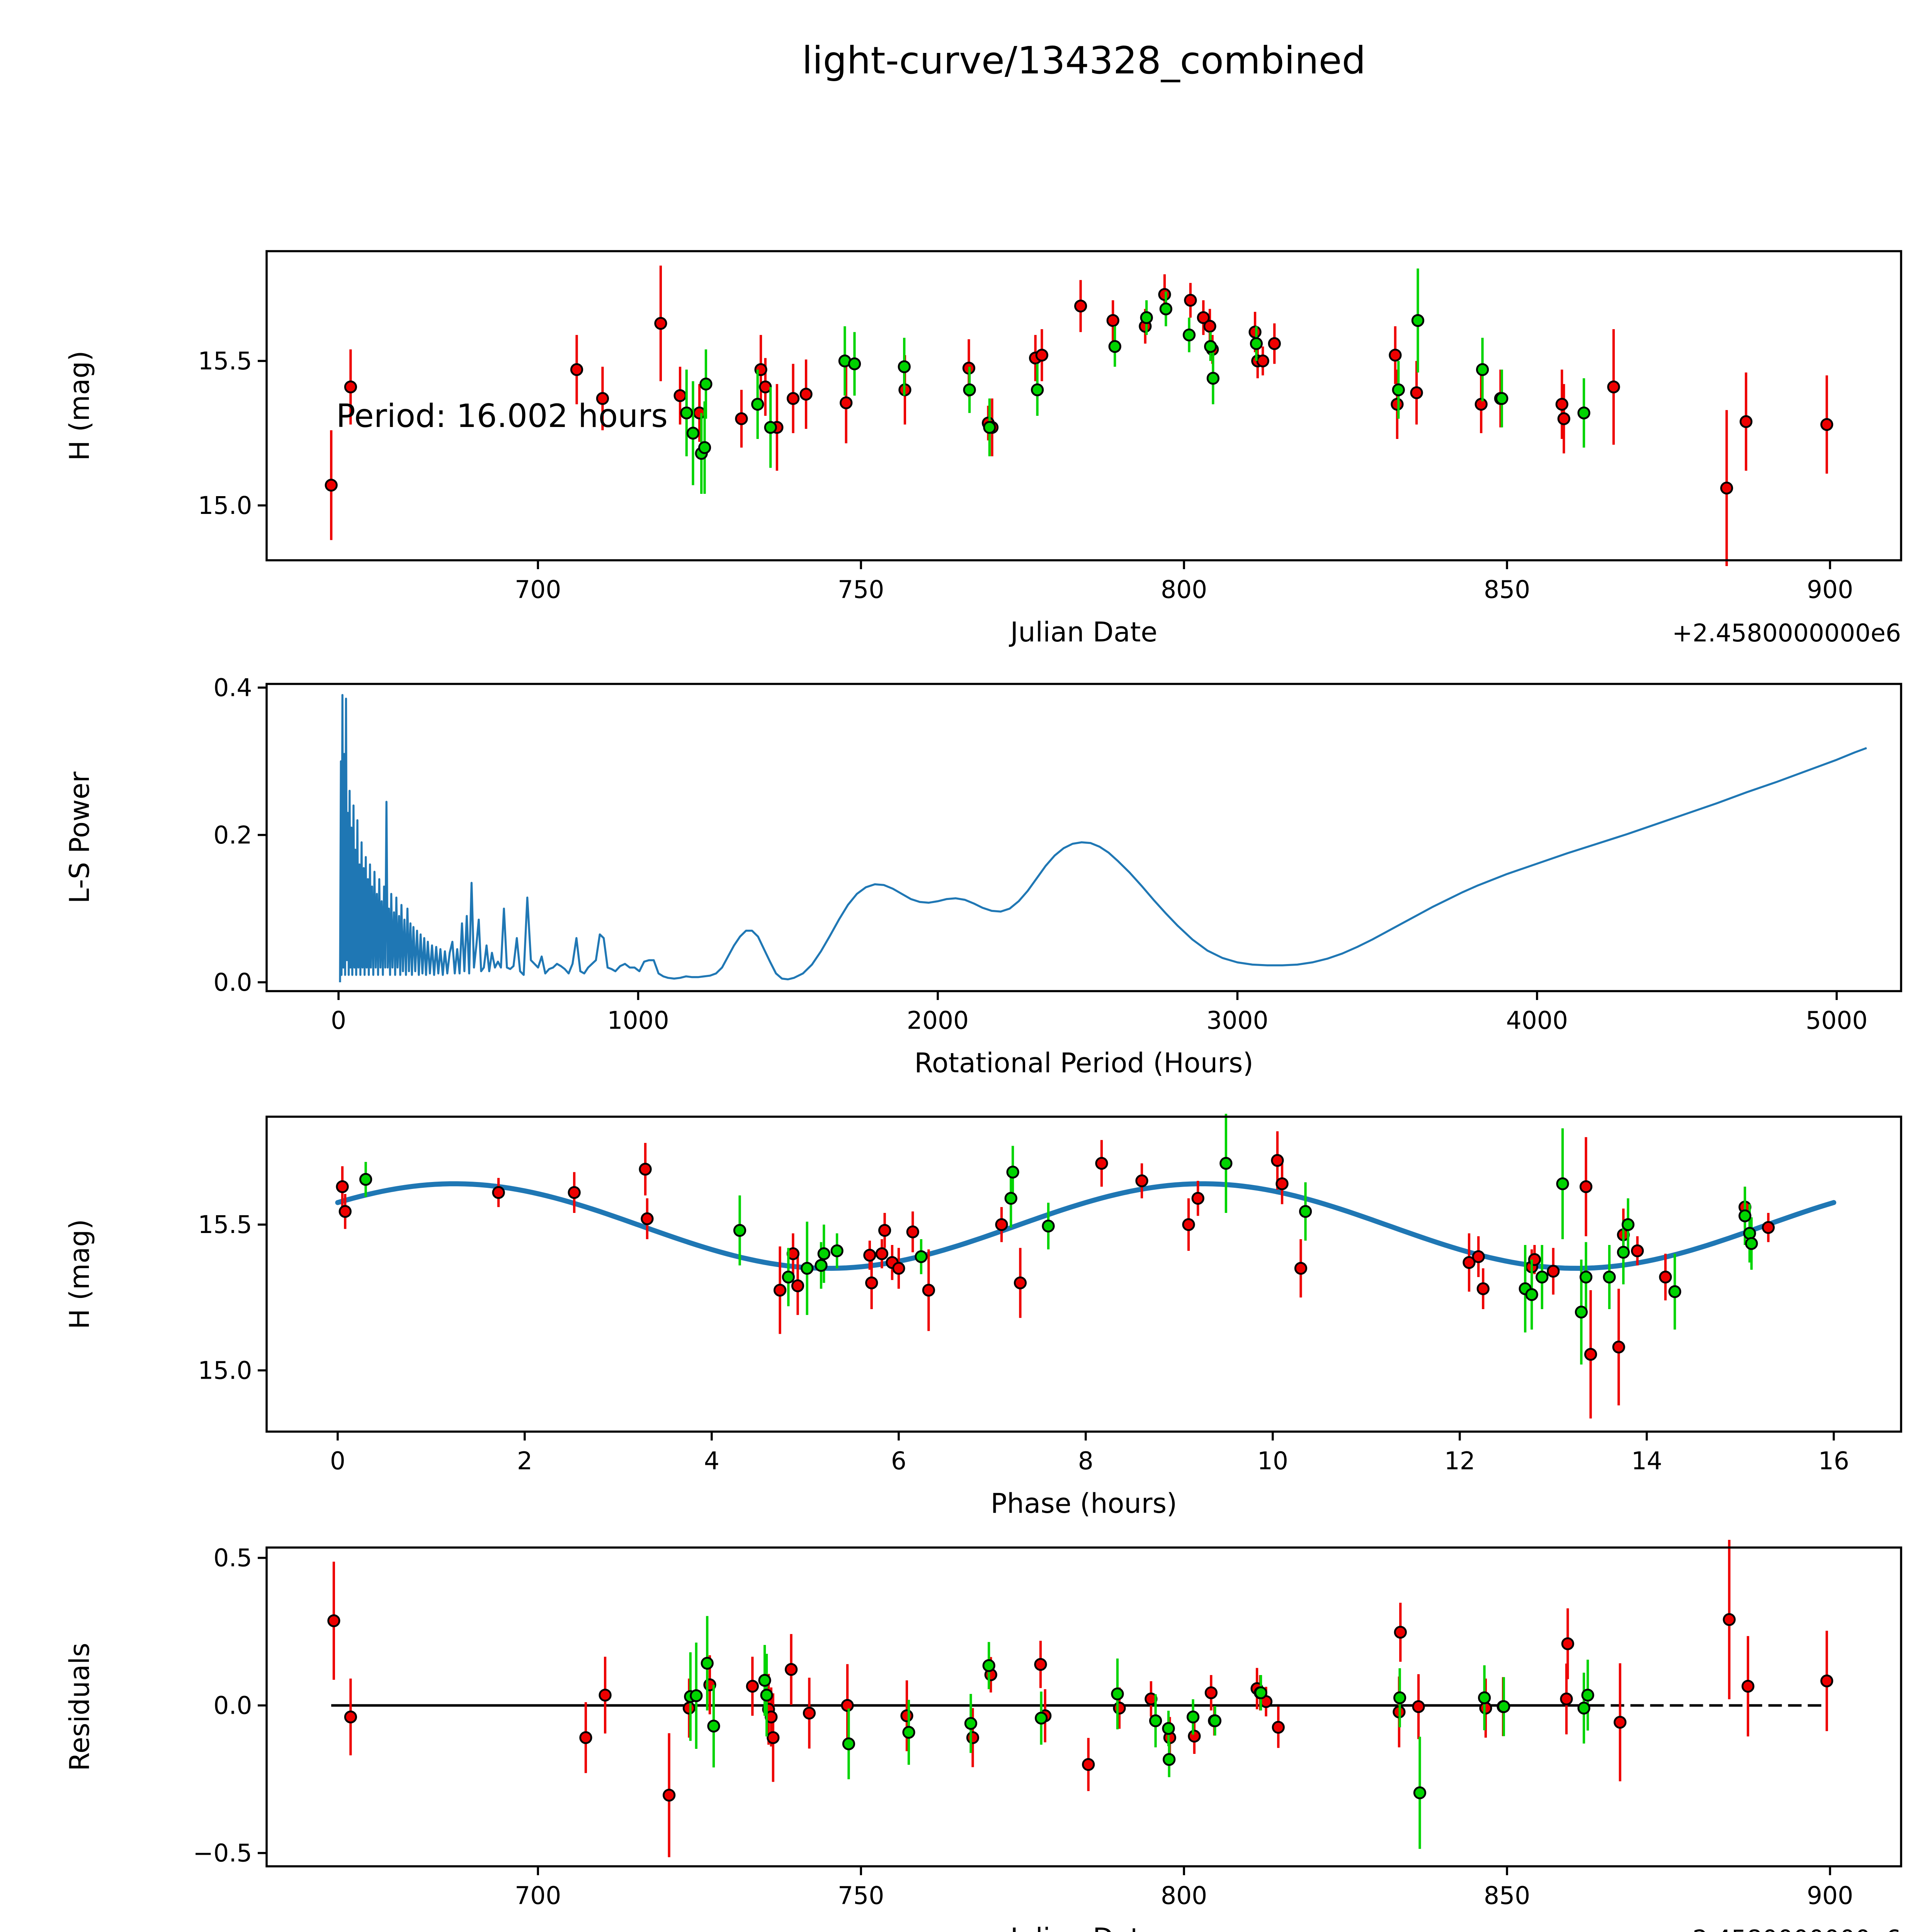 Image resolution: width=1932 pixels, height=1932 pixels. I want to click on periodogram-curve, so click(1103, 838).